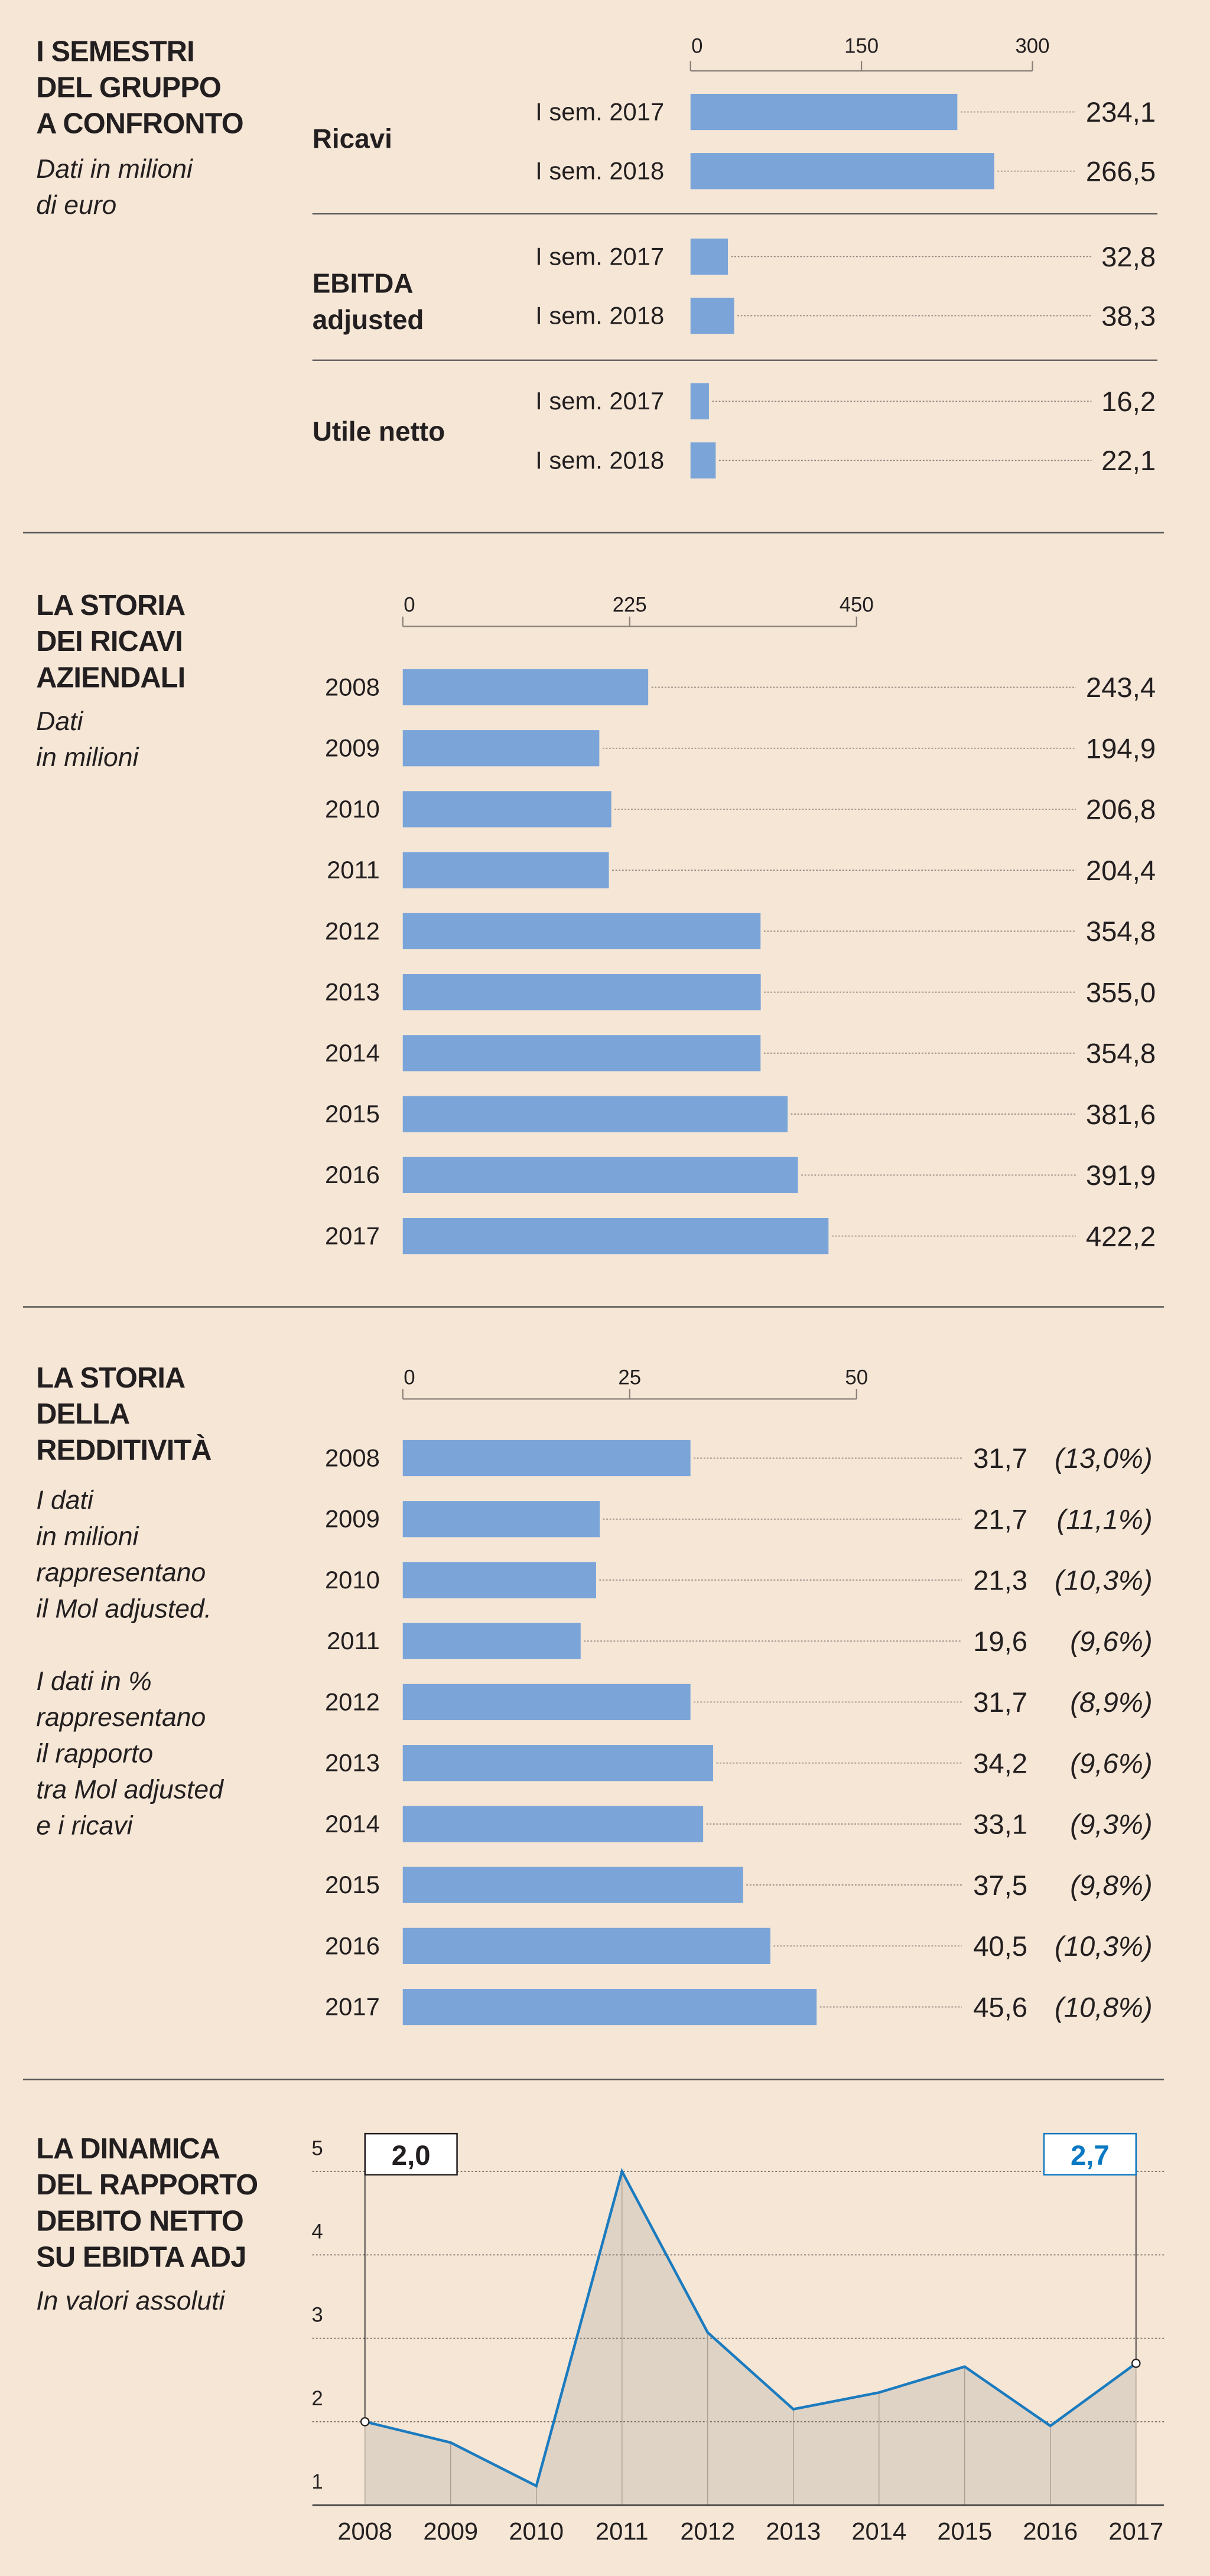 Image resolution: width=1210 pixels, height=2576 pixels. Describe the element at coordinates (352, 809) in the screenshot. I see `year-label: 2010` at that location.